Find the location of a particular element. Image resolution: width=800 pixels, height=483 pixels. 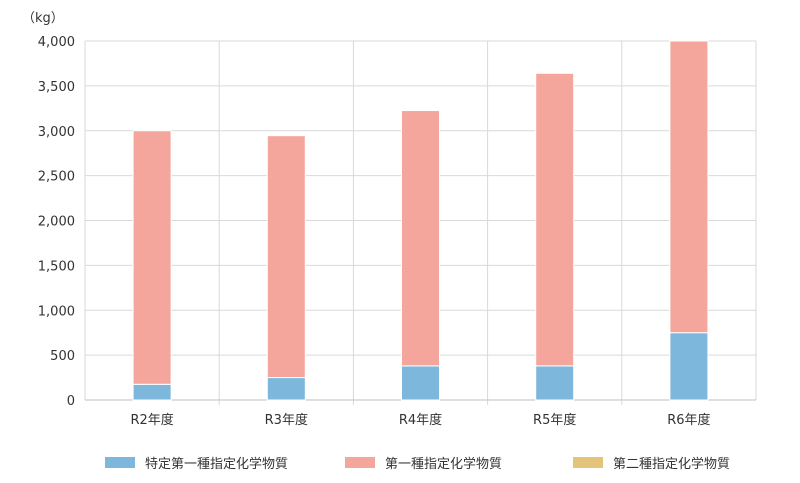

legend-label: 第一種指定化学物質 is located at coordinates (444, 464).